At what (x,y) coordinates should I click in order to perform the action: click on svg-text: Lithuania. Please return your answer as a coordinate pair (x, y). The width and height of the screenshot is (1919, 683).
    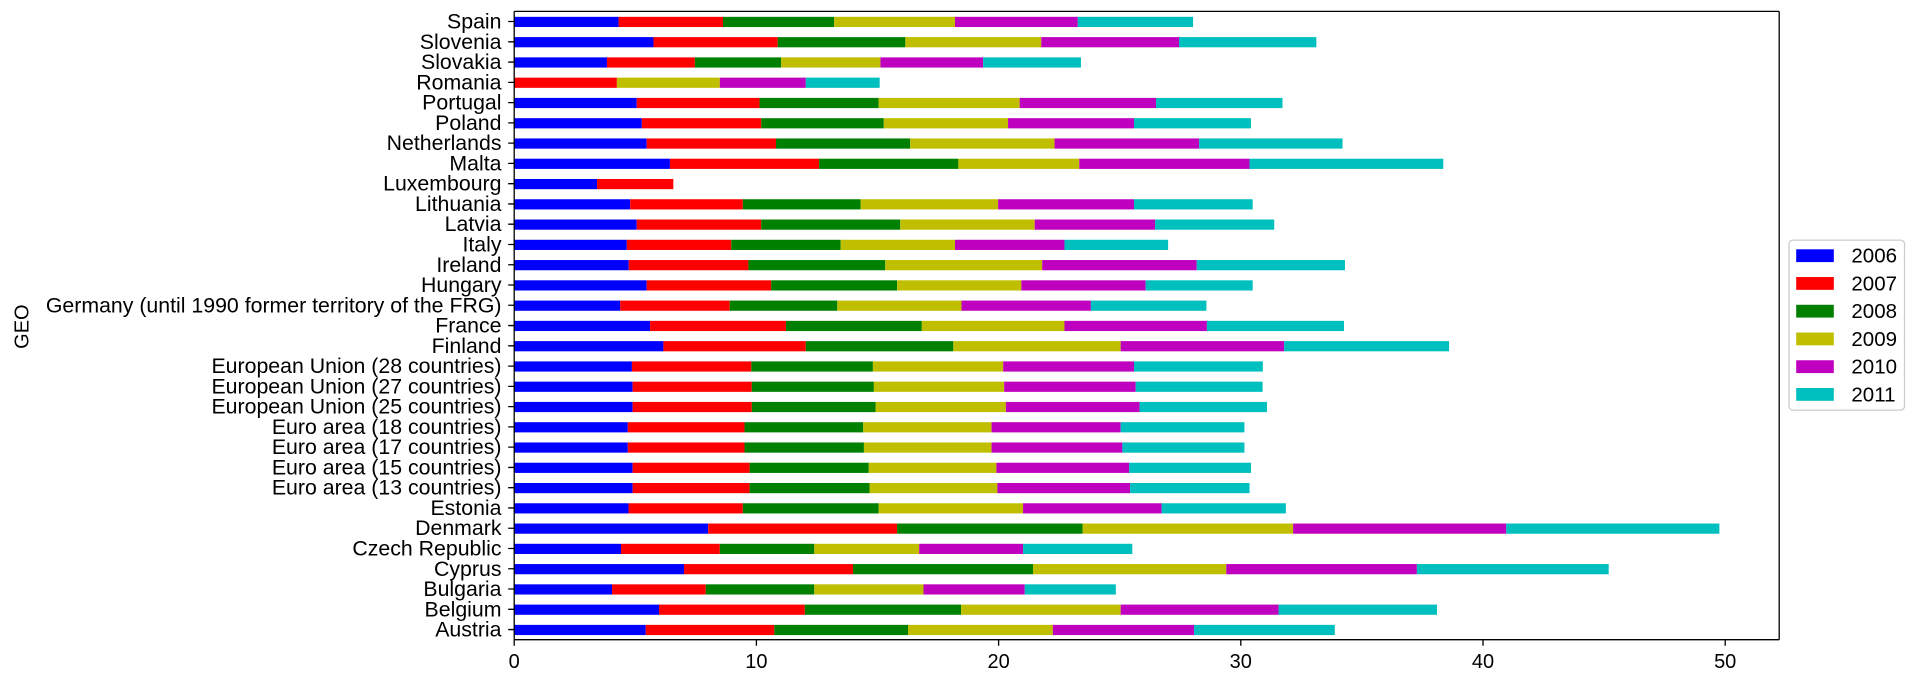
    Looking at the image, I should click on (458, 204).